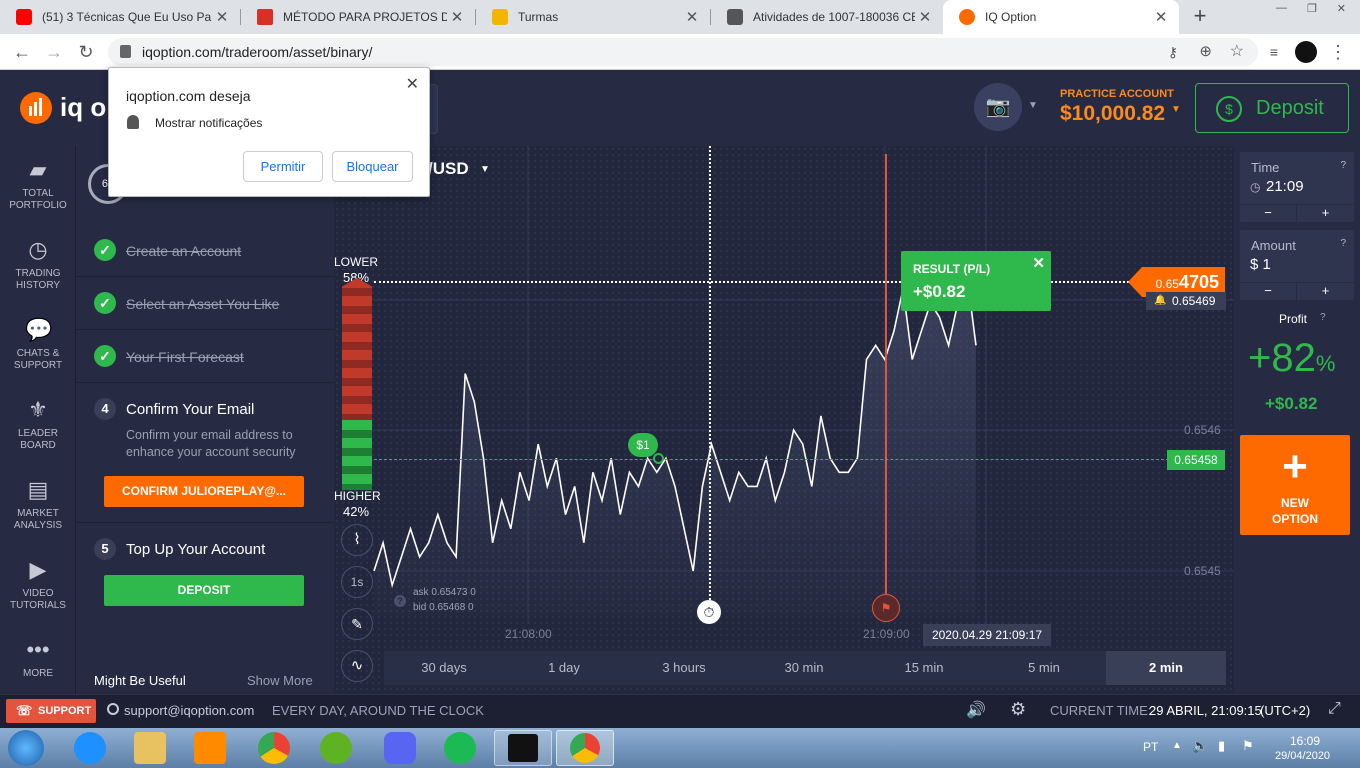 The width and height of the screenshot is (1360, 768). Describe the element at coordinates (1274, 52) in the screenshot. I see `media-icon: ≡` at that location.